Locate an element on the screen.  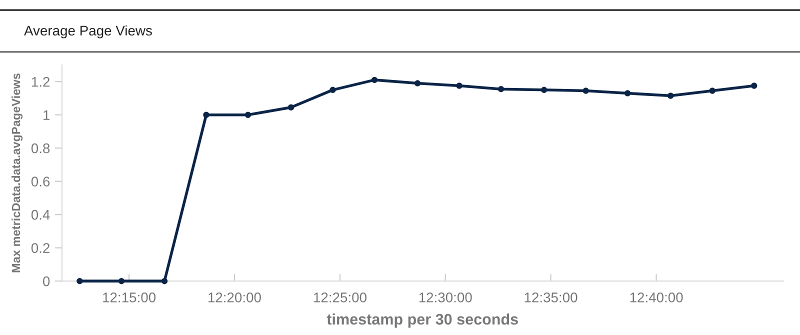
x-tick-label: 12:25:00 is located at coordinates (340, 297).